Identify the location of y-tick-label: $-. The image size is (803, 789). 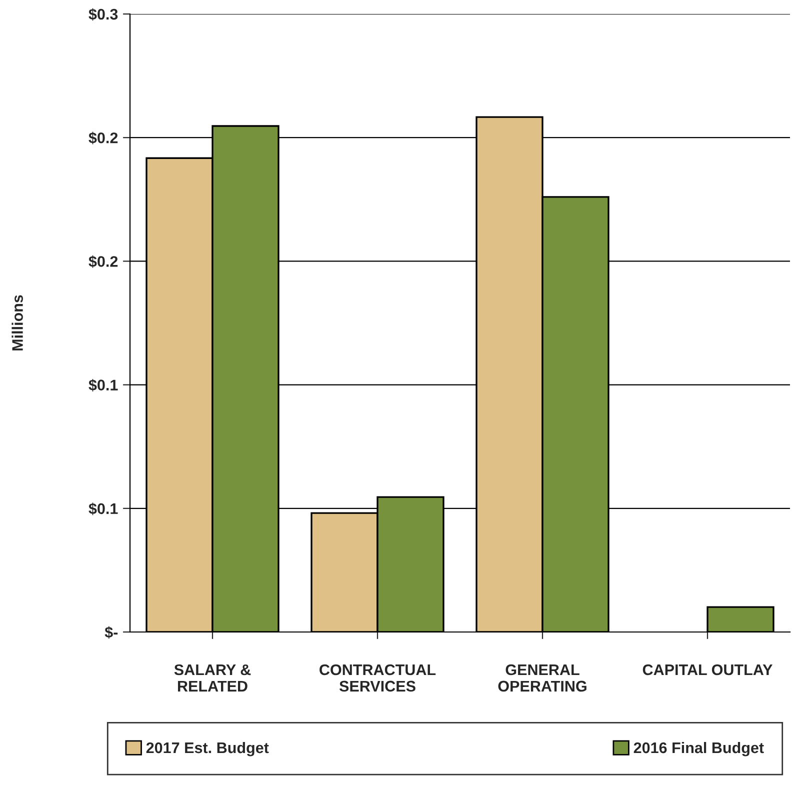
(111, 632).